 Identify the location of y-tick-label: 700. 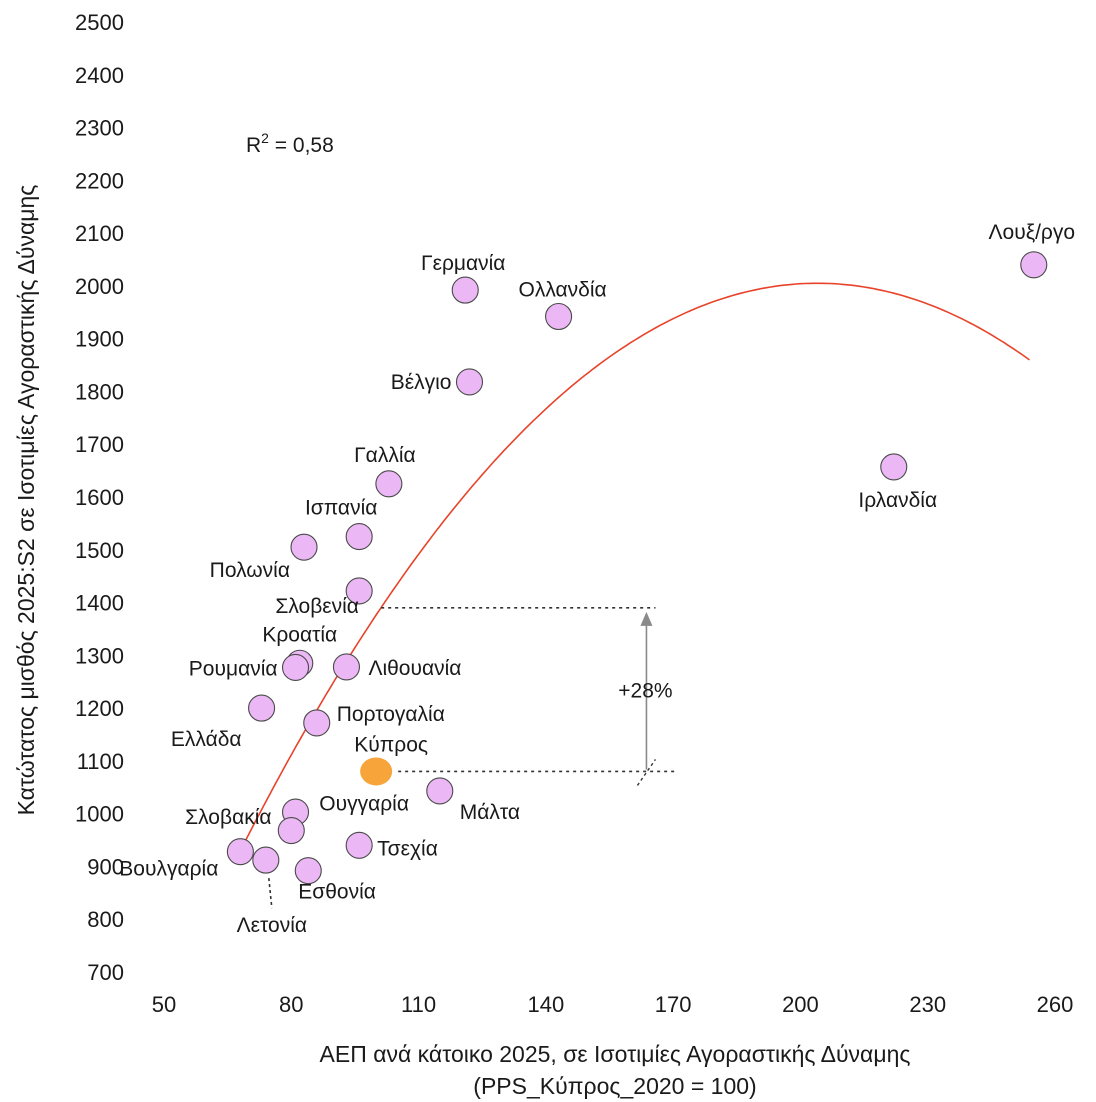
(105, 972).